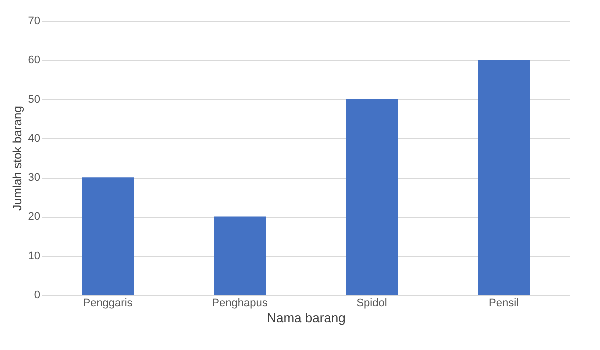  Describe the element at coordinates (240, 304) in the screenshot. I see `x-tick-label: Penghapus` at that location.